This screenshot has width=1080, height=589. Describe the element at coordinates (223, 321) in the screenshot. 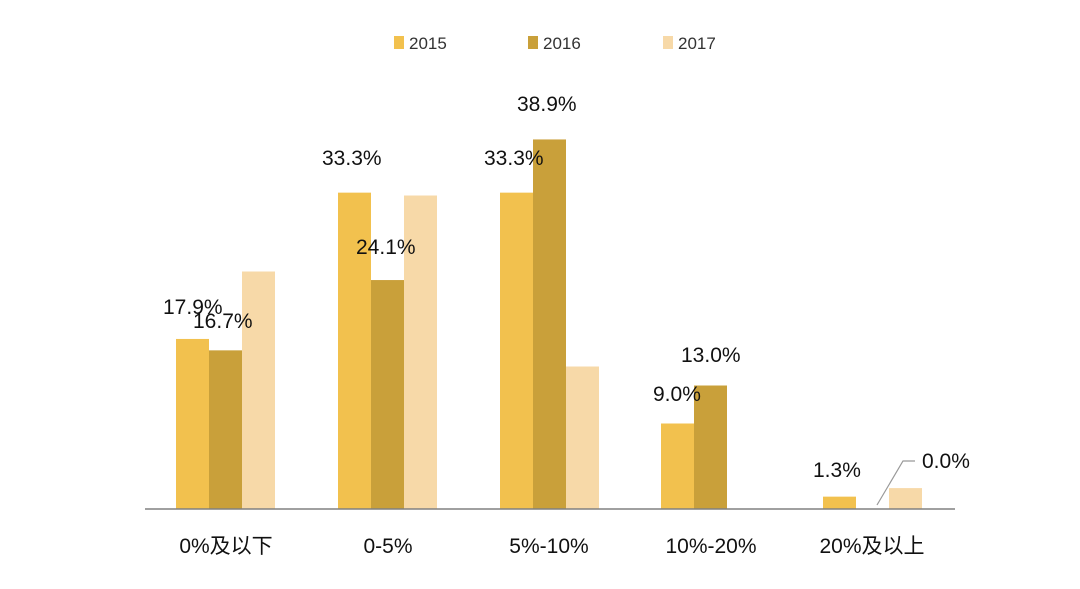

I see `data-label-2016-0: 16.7%` at that location.